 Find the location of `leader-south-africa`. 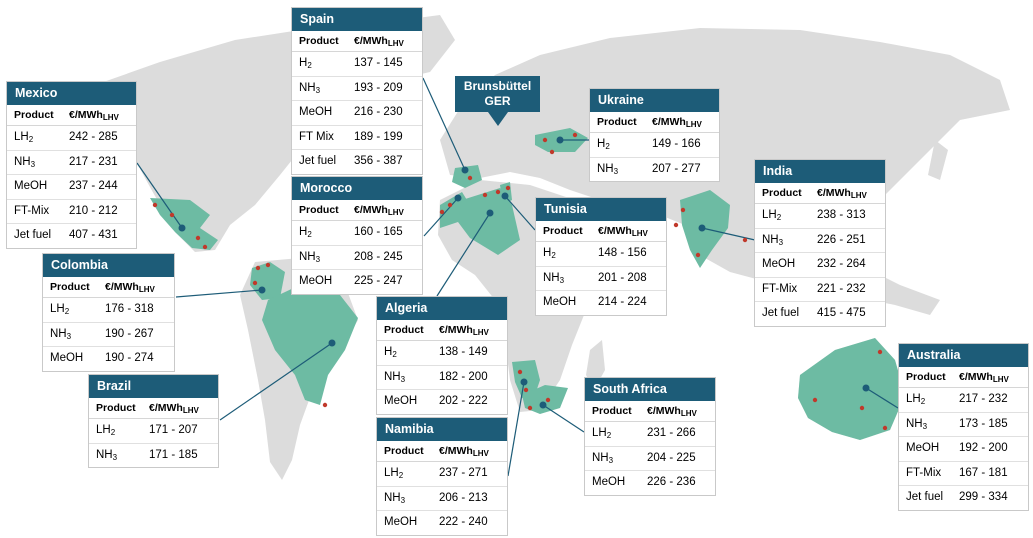

leader-south-africa is located at coordinates (563, 418).